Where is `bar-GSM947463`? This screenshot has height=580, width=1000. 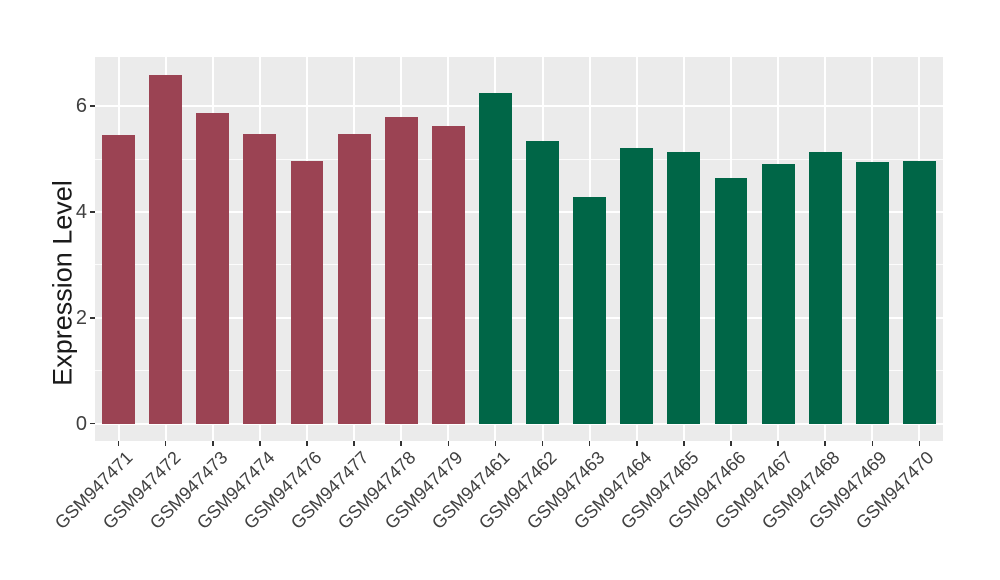
bar-GSM947463 is located at coordinates (590, 310).